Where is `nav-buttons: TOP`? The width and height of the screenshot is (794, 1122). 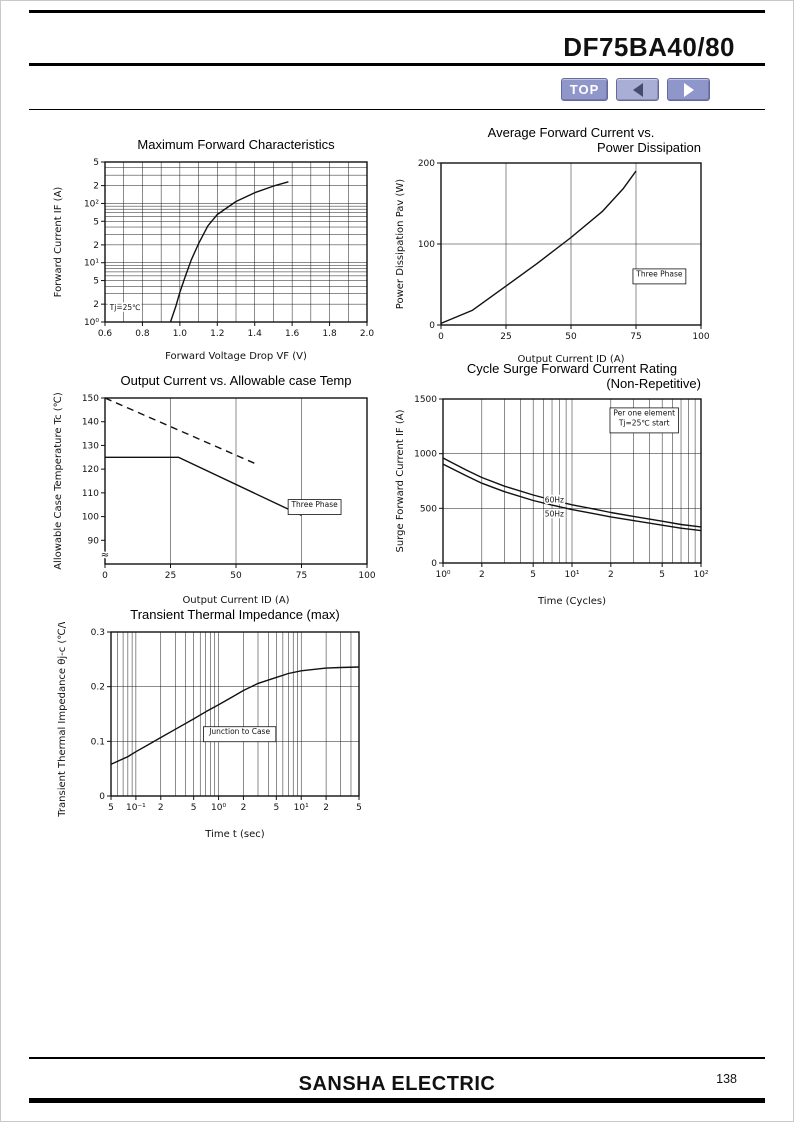 nav-buttons: TOP is located at coordinates (635, 89).